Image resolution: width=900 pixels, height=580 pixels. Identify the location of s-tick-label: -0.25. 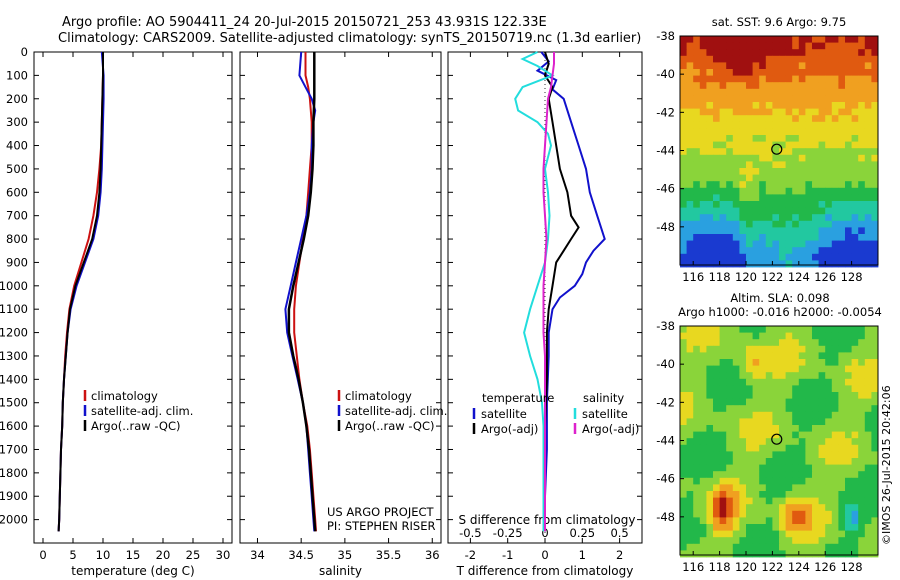
(508, 533).